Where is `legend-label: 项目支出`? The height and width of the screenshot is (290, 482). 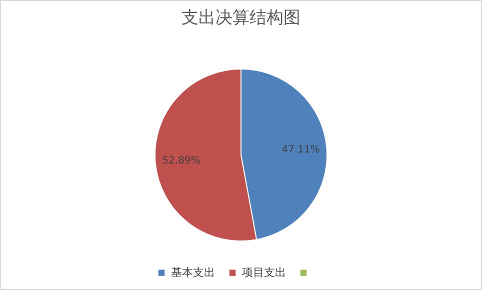
legend-label: 项目支出 is located at coordinates (264, 272).